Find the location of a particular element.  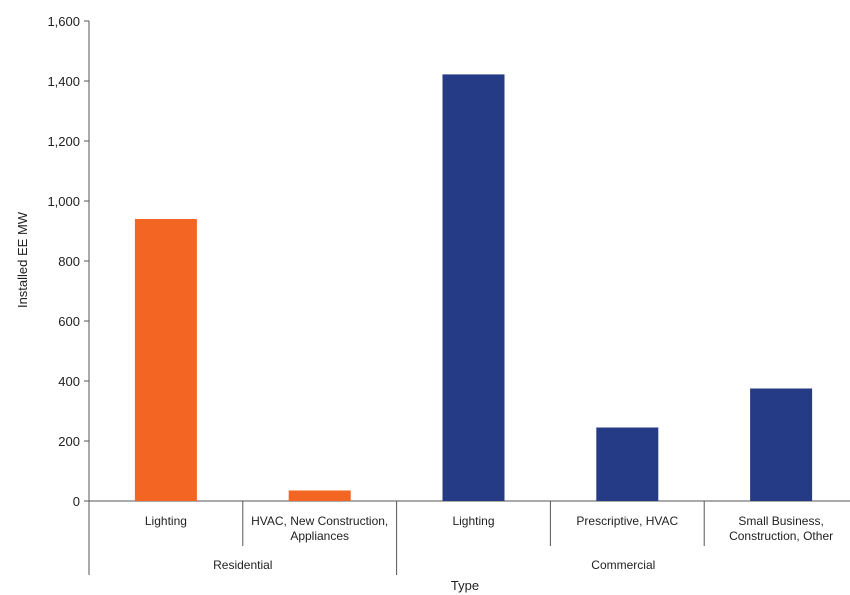

x-category-label: Construction, Other is located at coordinates (781, 536).